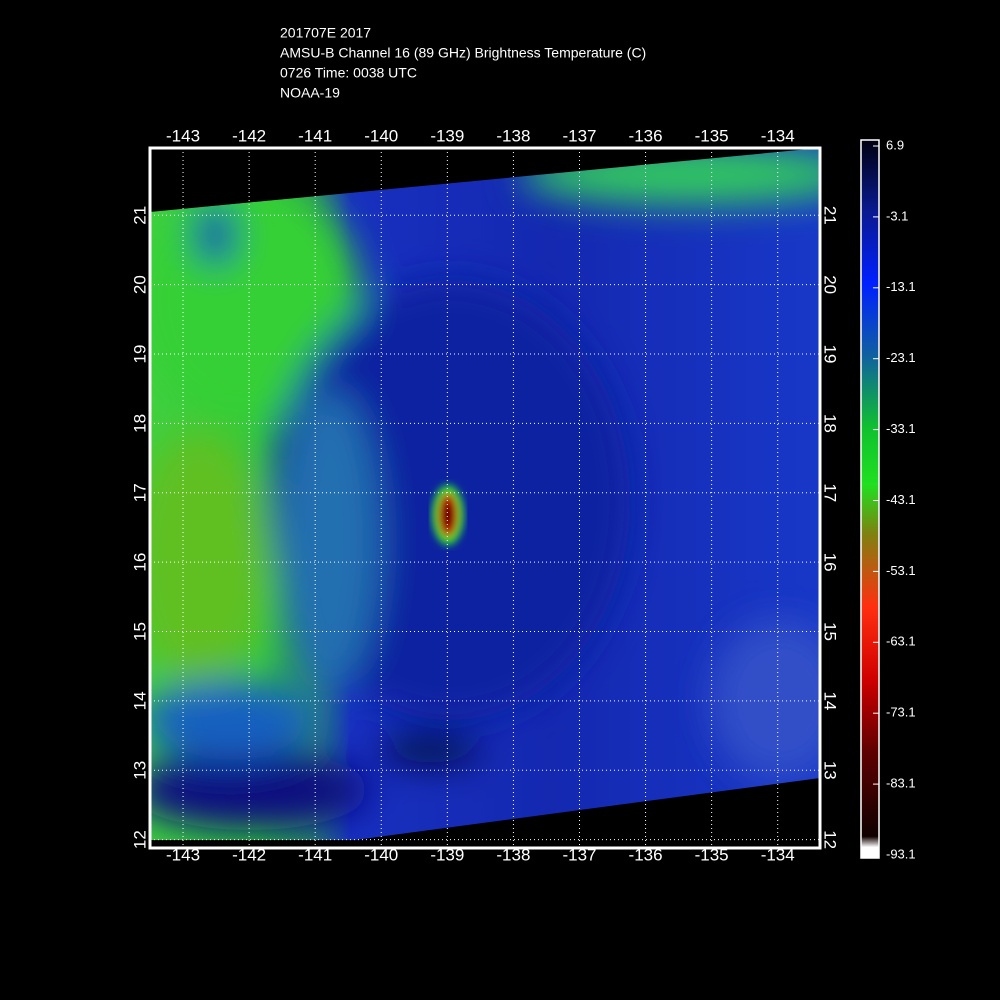 The height and width of the screenshot is (1000, 1000). I want to click on header-line: 201707E 2017, so click(325, 33).